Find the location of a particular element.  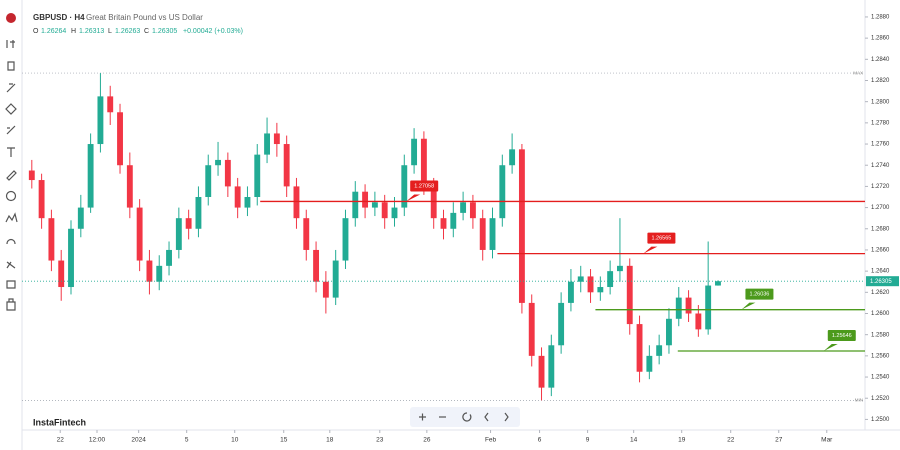

y-tick-label: 1.2520 is located at coordinates (880, 399).